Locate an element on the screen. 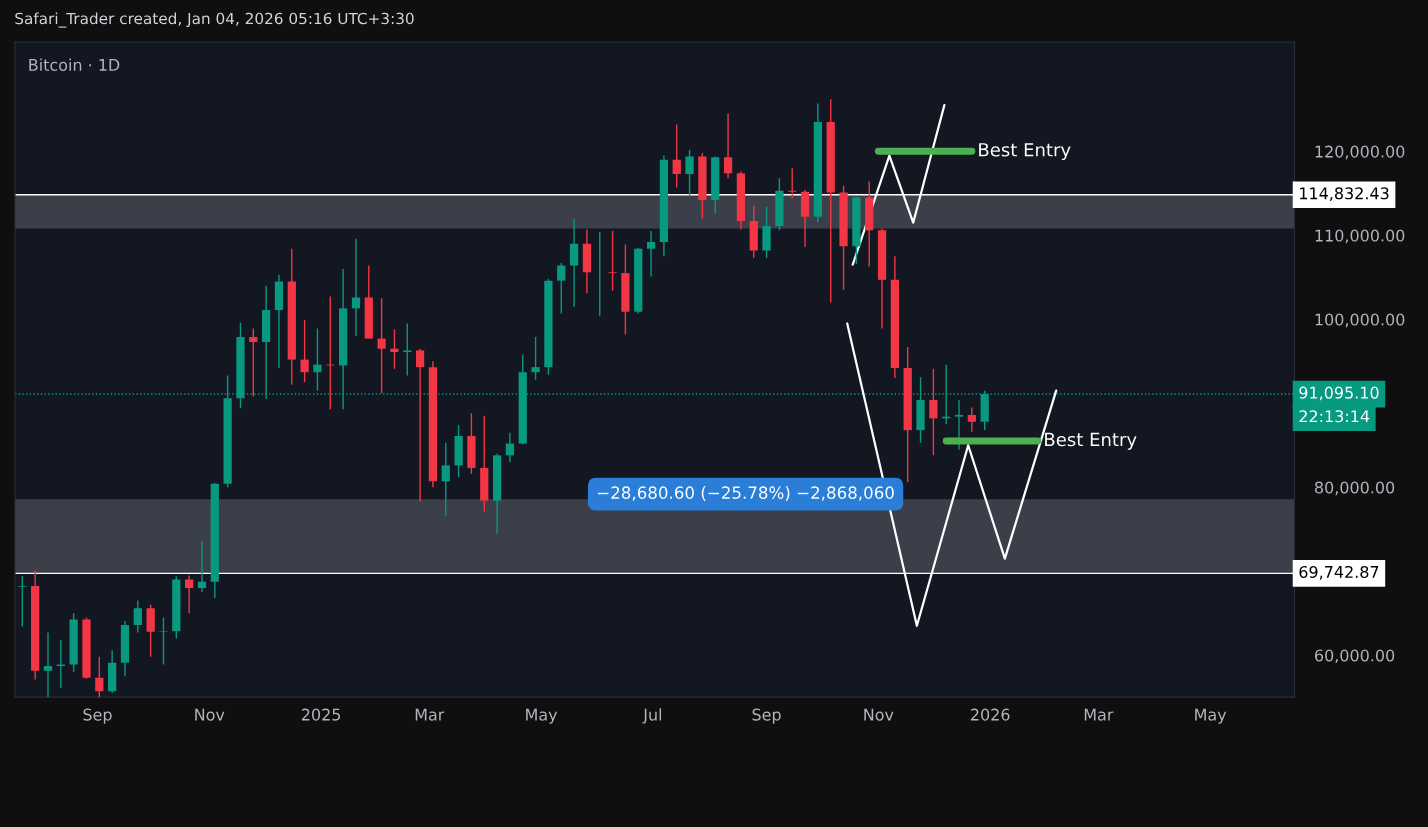 The image size is (1428, 827). x-tick-label: 2026 is located at coordinates (990, 714).